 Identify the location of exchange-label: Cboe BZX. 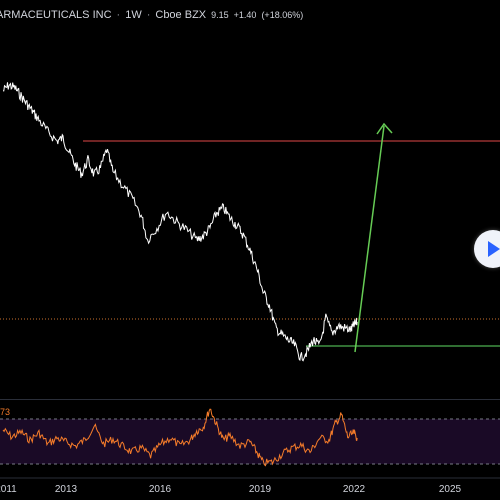
(181, 15).